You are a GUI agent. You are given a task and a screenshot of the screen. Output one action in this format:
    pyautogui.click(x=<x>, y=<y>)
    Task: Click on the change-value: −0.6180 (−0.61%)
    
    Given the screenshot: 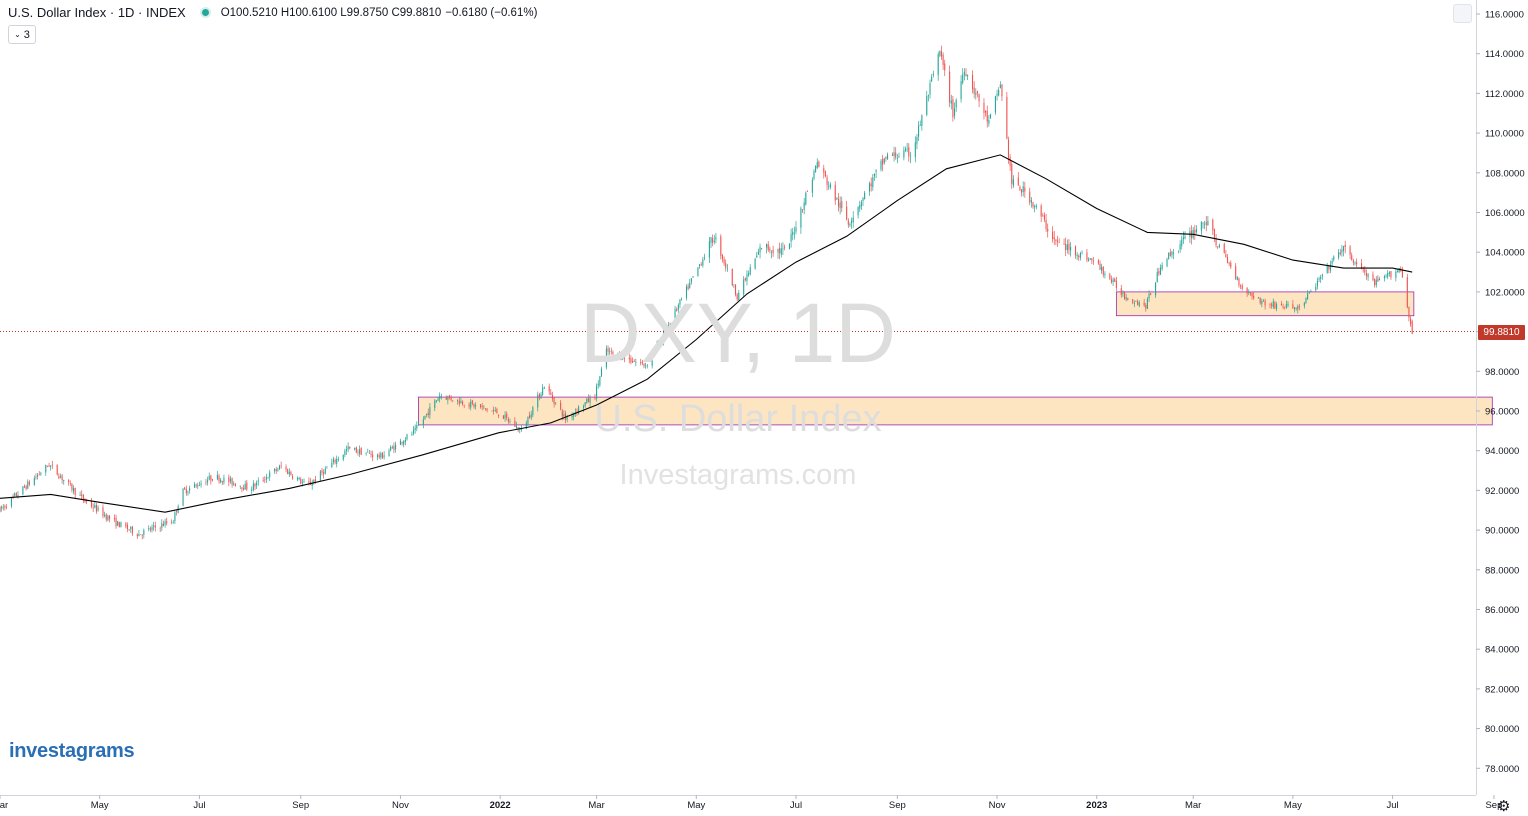 What is the action you would take?
    pyautogui.click(x=491, y=12)
    